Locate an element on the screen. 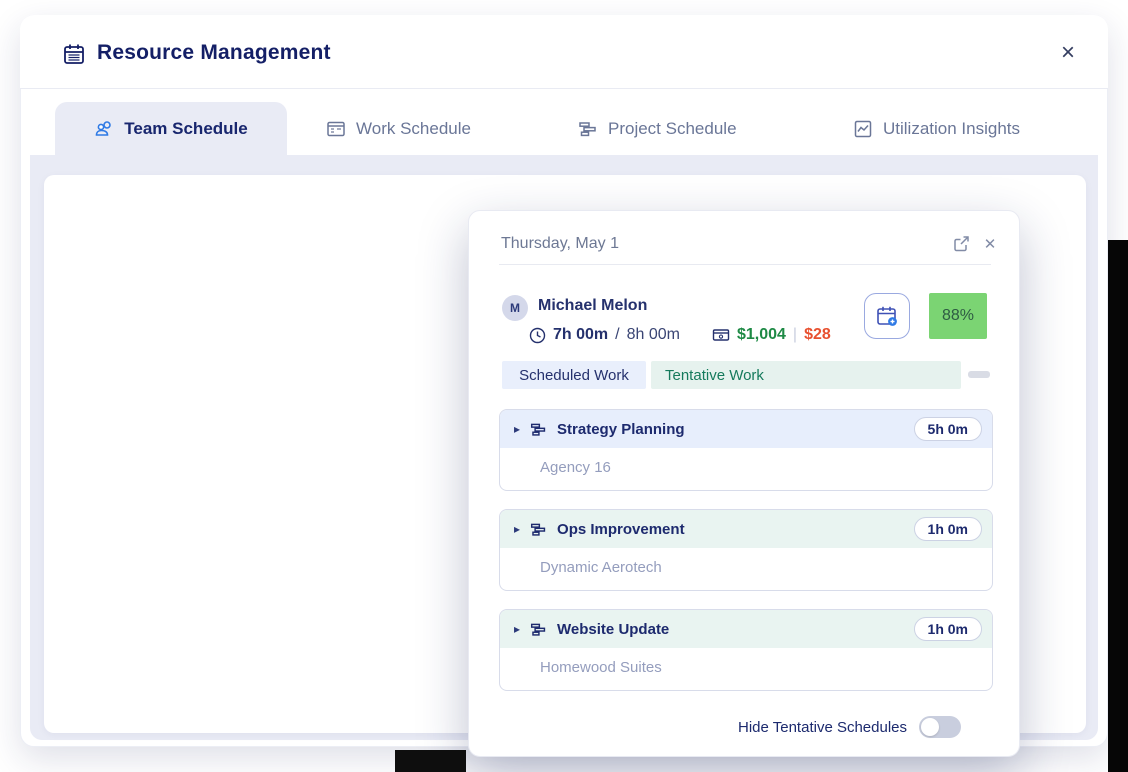 This screenshot has height=772, width=1128. hide-tentative-toggle is located at coordinates (940, 727).